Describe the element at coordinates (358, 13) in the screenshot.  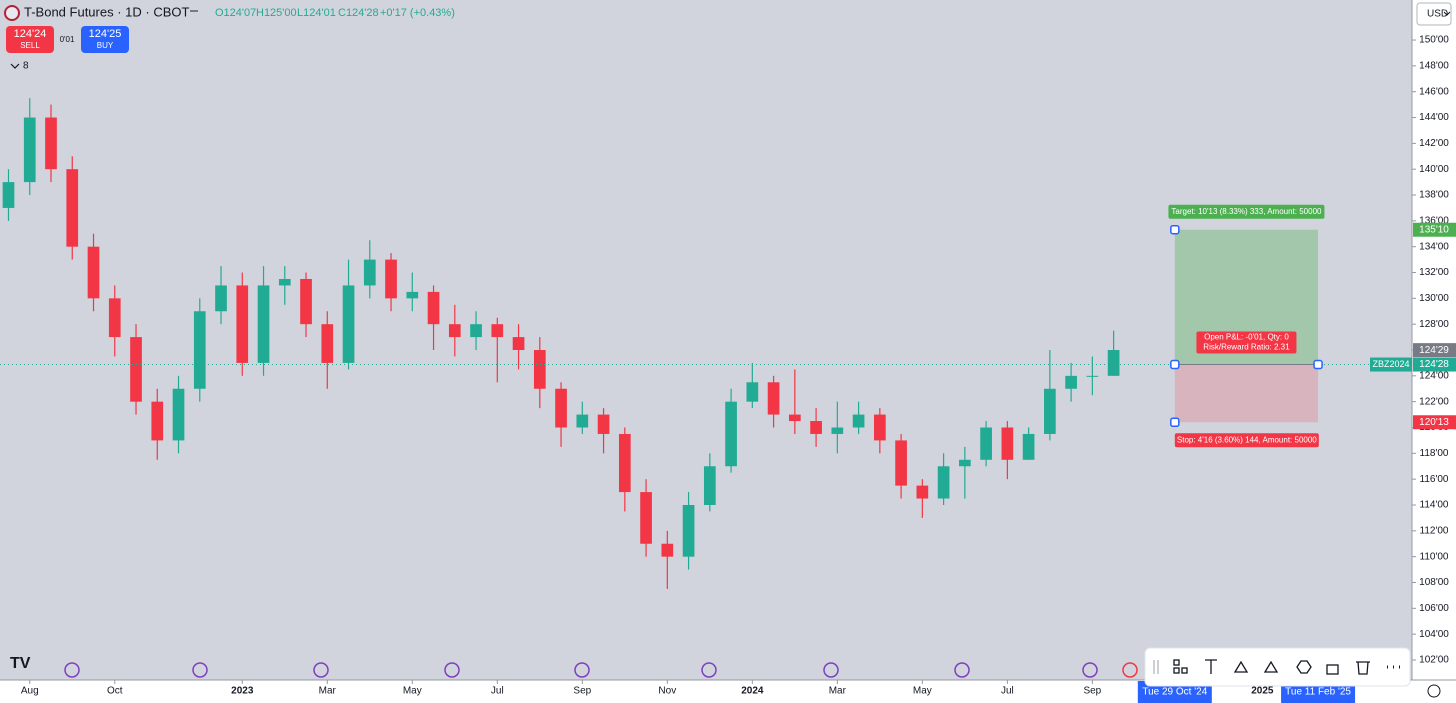
I see `ohlc-close: C124'28` at that location.